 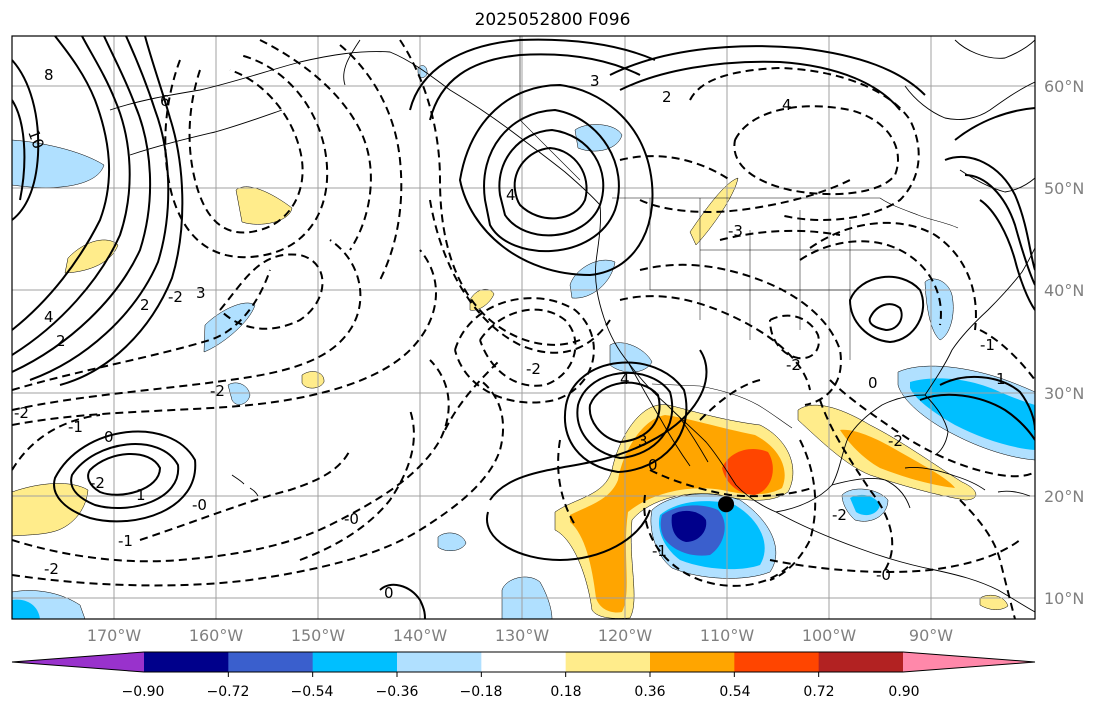 I want to click on contour-south-a, so click(x=402, y=601).